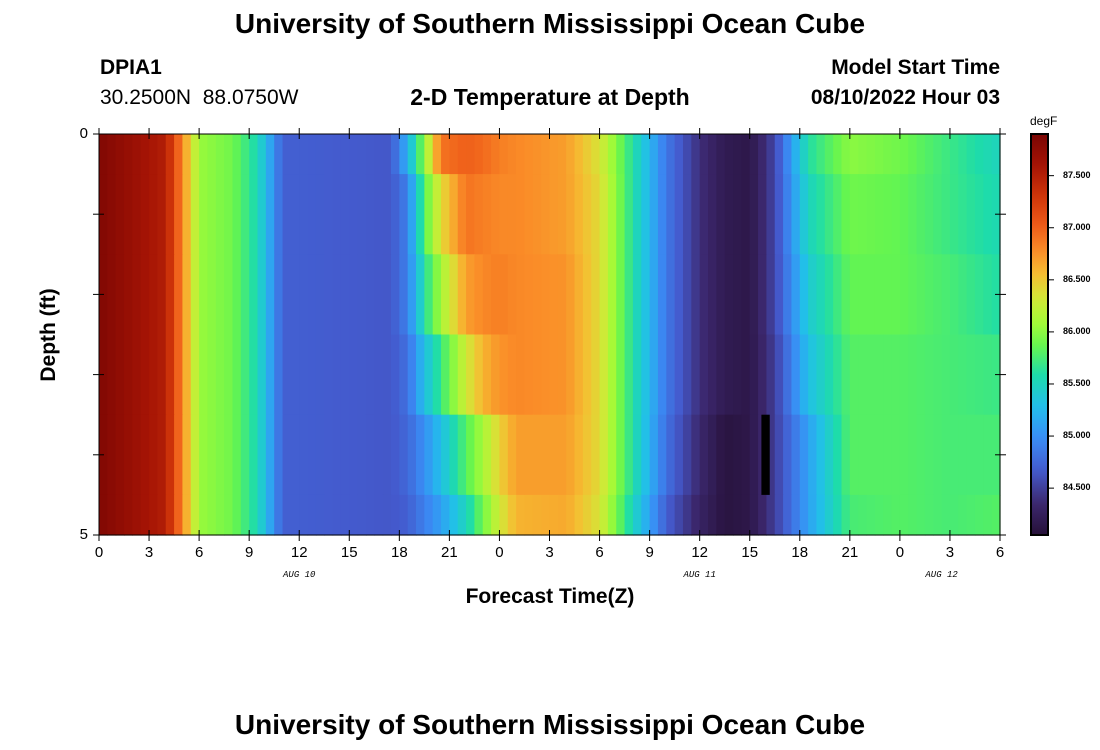 This screenshot has width=1100, height=750. What do you see at coordinates (48, 335) in the screenshot?
I see `y-axis-title: Depth (ft)` at bounding box center [48, 335].